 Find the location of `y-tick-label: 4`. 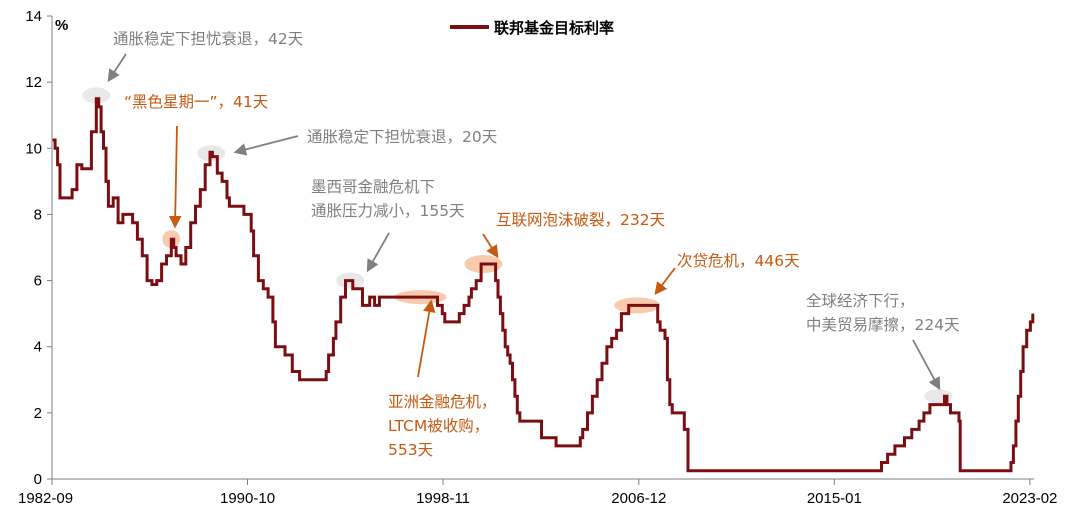

y-tick-label: 4 is located at coordinates (38, 347).